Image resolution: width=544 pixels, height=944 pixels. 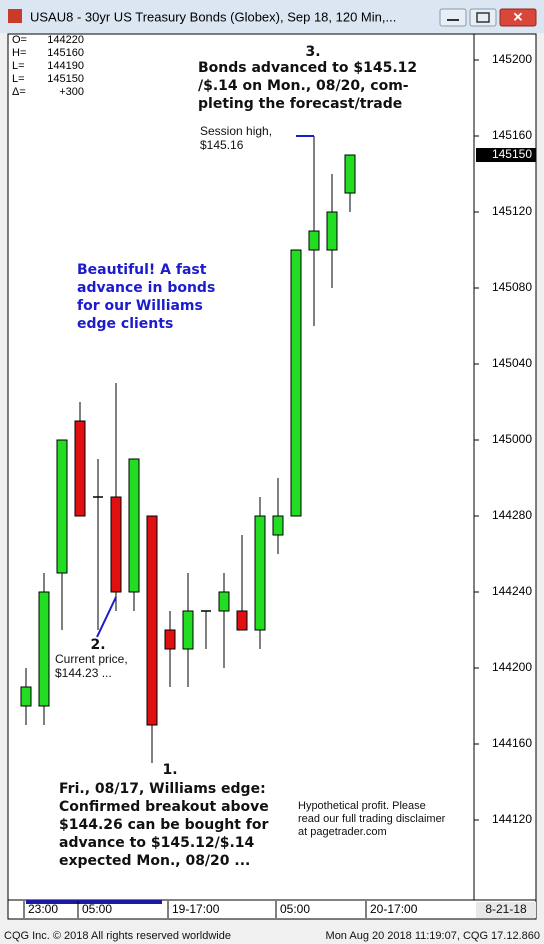 I want to click on y-tick-label: 145120, so click(x=512, y=211).